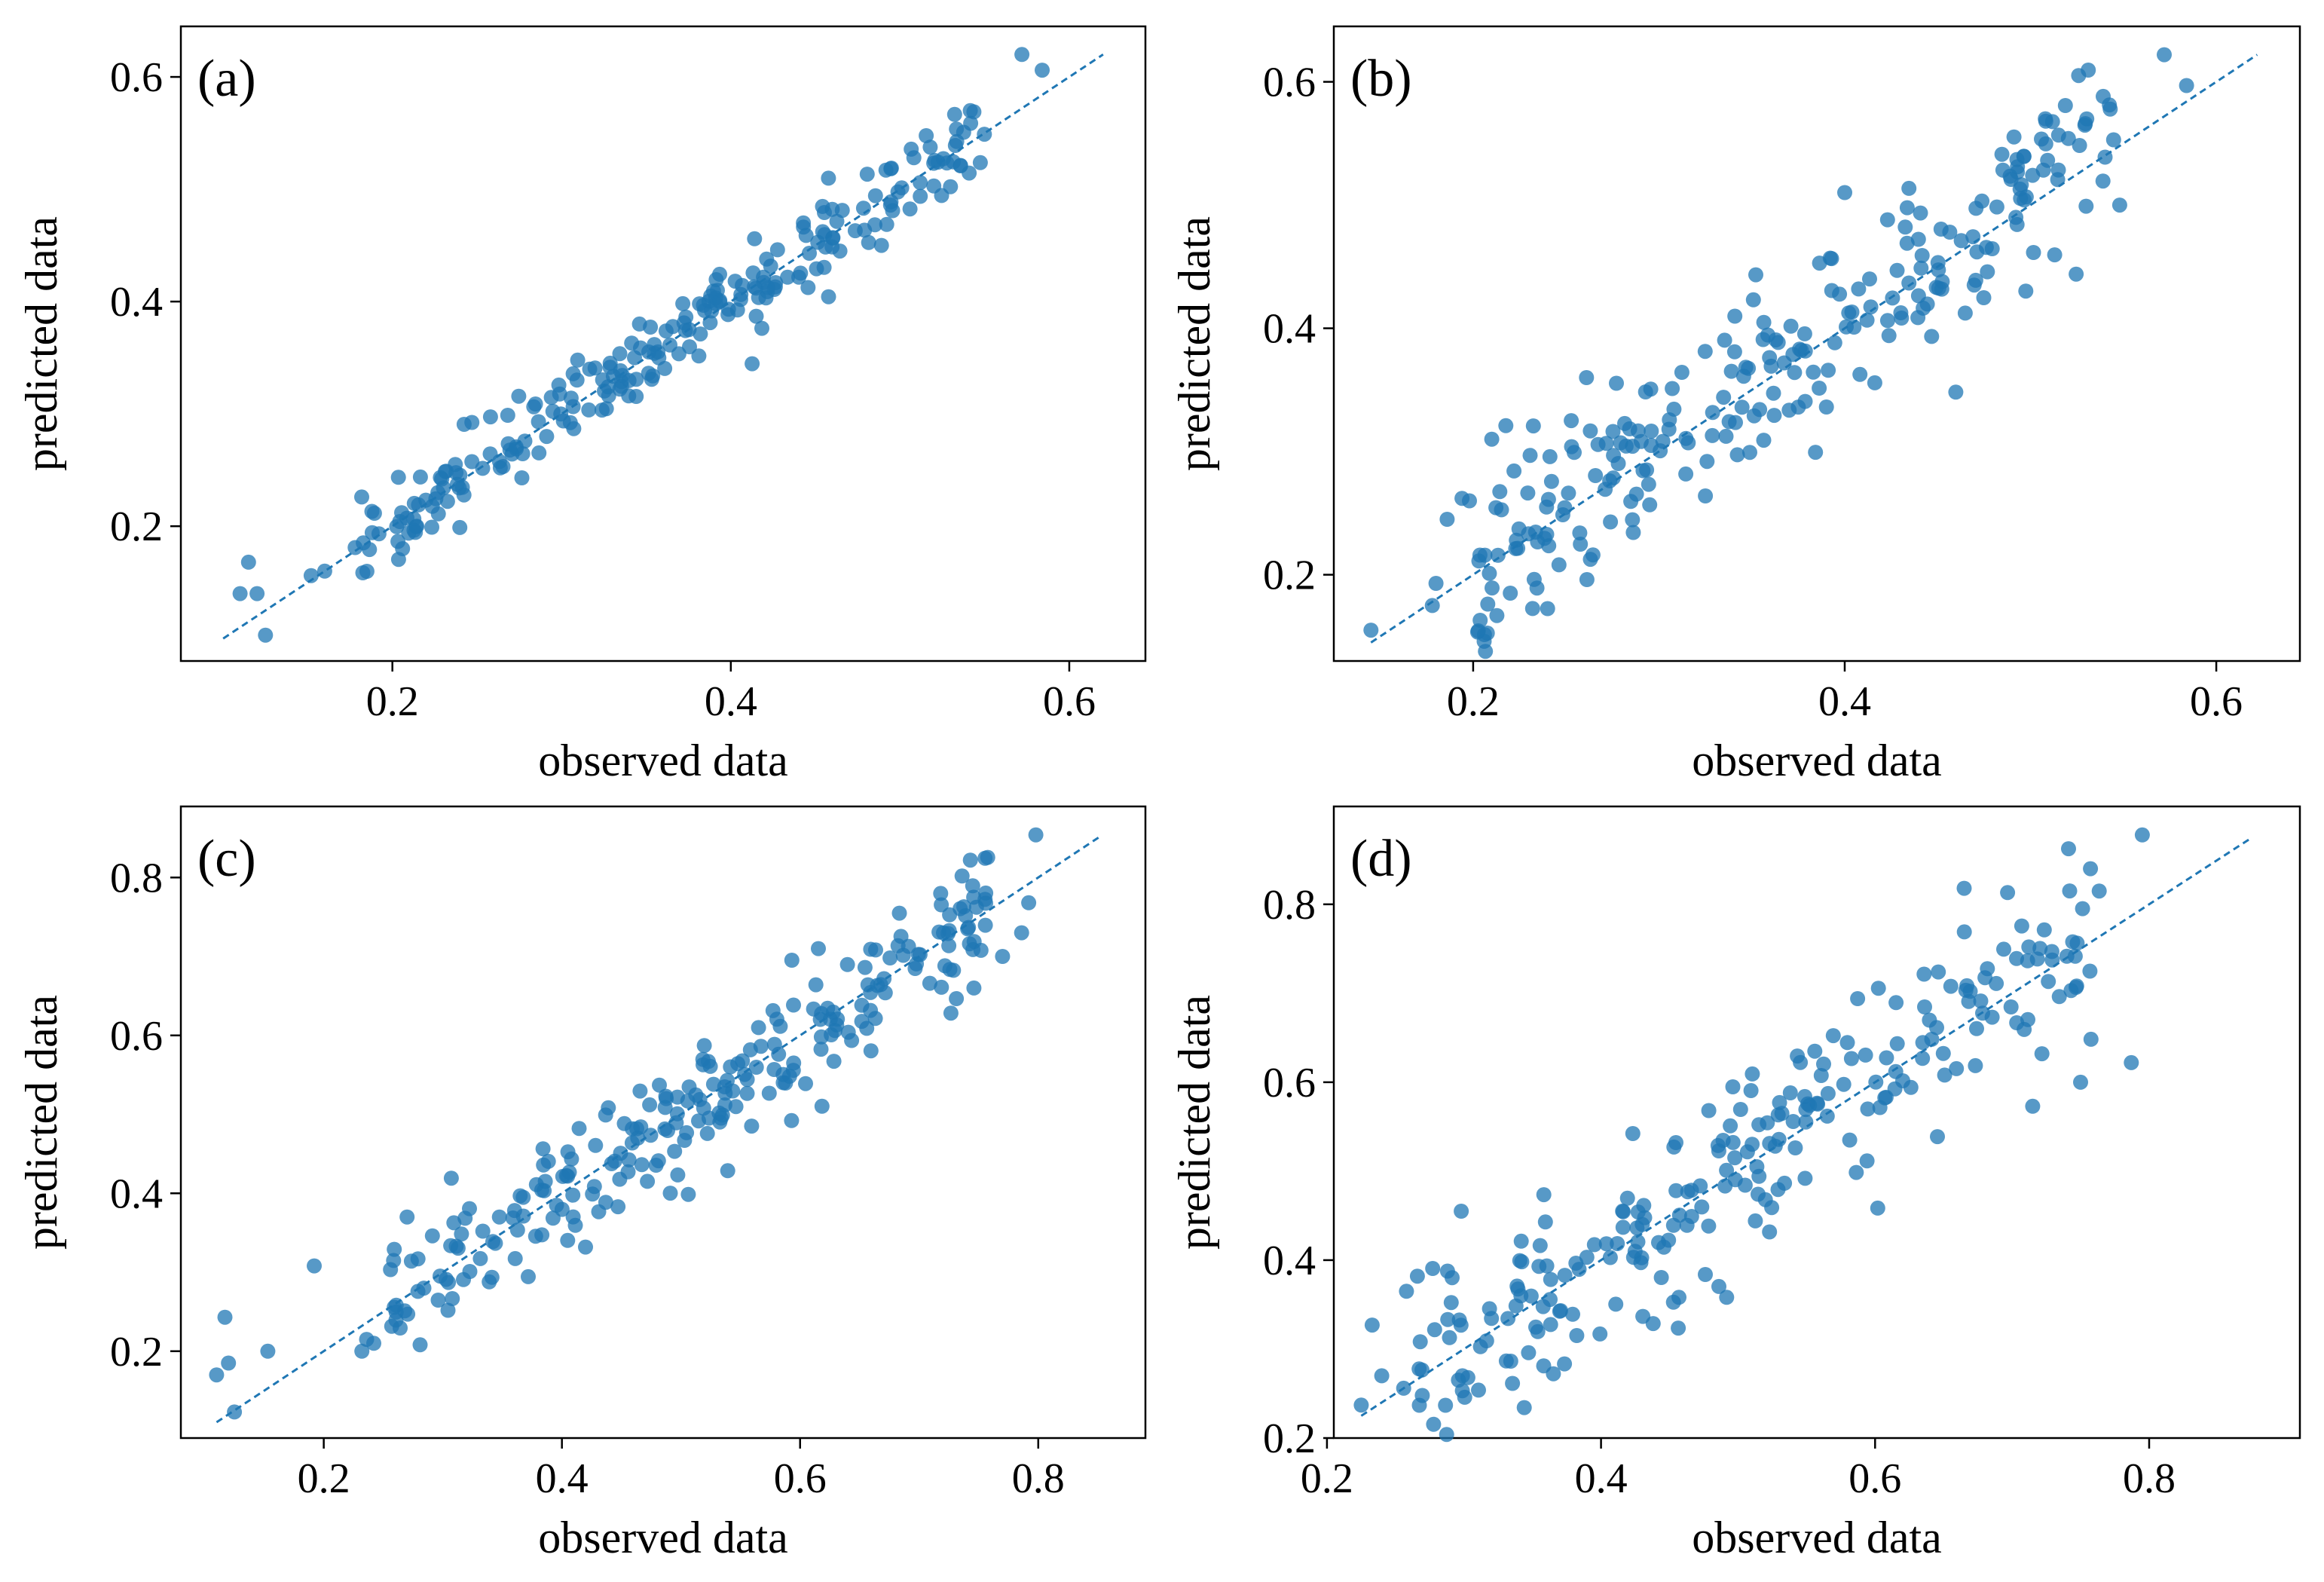 The image size is (2324, 1582). What do you see at coordinates (800, 1478) in the screenshot?
I see `x-tick-label: 0.6` at bounding box center [800, 1478].